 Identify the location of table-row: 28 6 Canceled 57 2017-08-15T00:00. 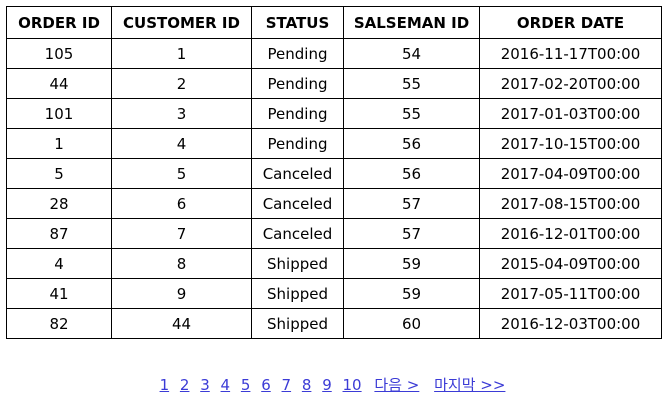
(334, 203).